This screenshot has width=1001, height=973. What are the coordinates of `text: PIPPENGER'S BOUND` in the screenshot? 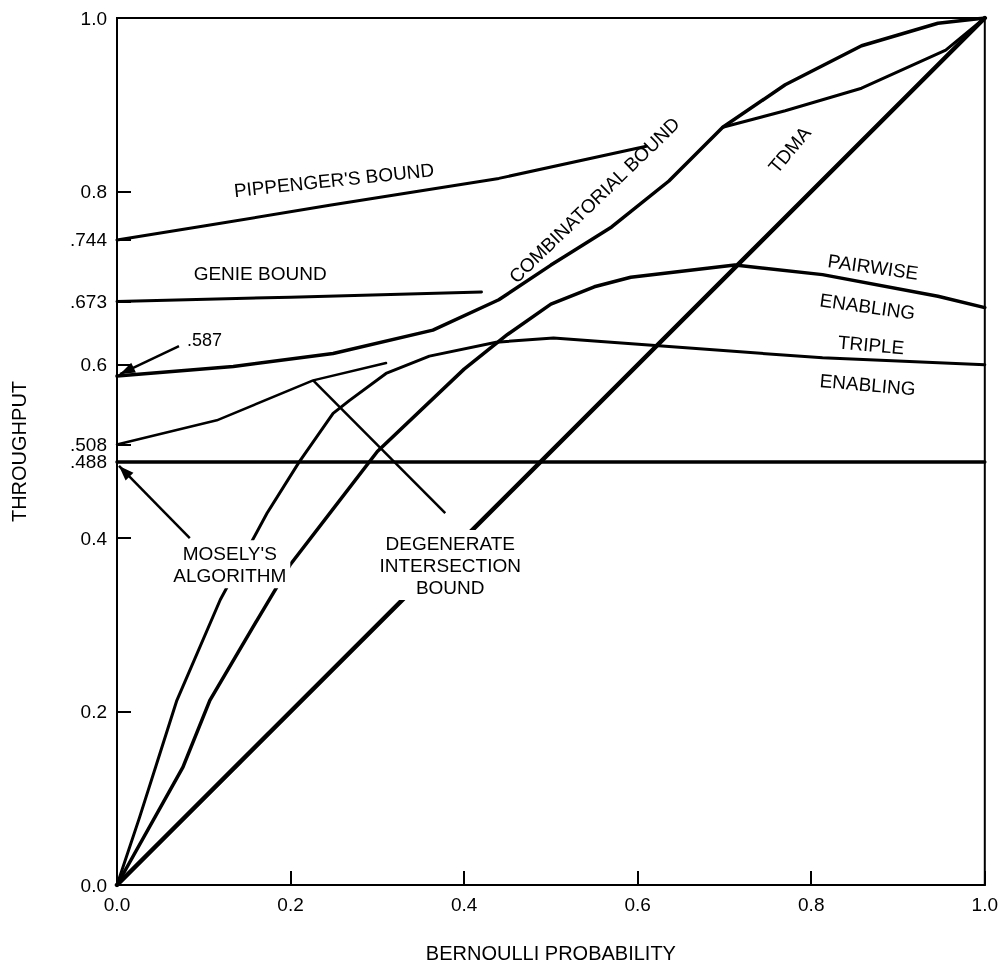 It's located at (334, 180).